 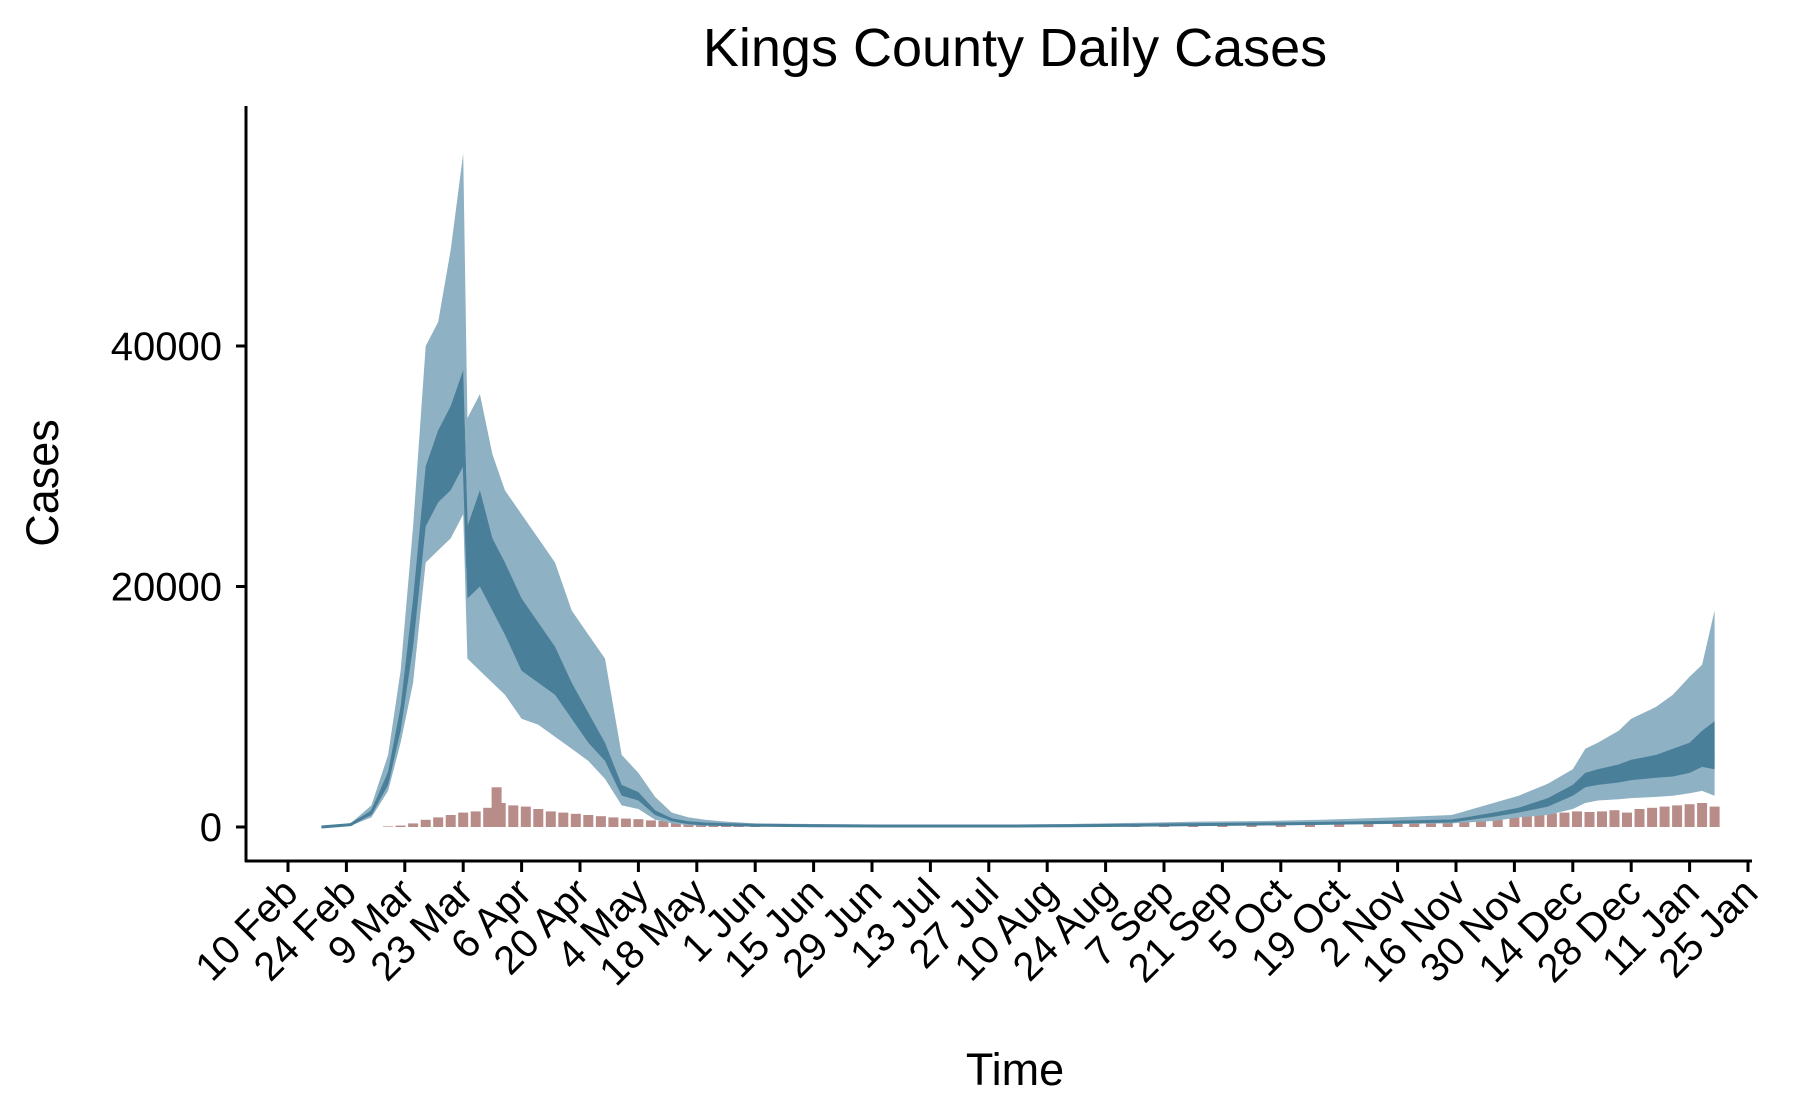 What do you see at coordinates (211, 828) in the screenshot?
I see `y-tick-label: 0` at bounding box center [211, 828].